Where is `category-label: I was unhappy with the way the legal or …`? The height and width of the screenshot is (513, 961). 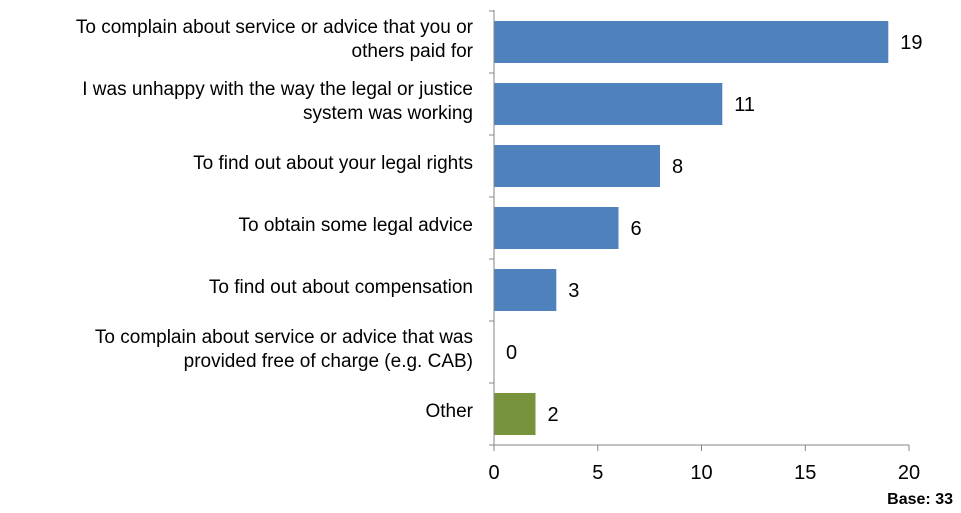 category-label: I was unhappy with the way the legal or … is located at coordinates (236, 102).